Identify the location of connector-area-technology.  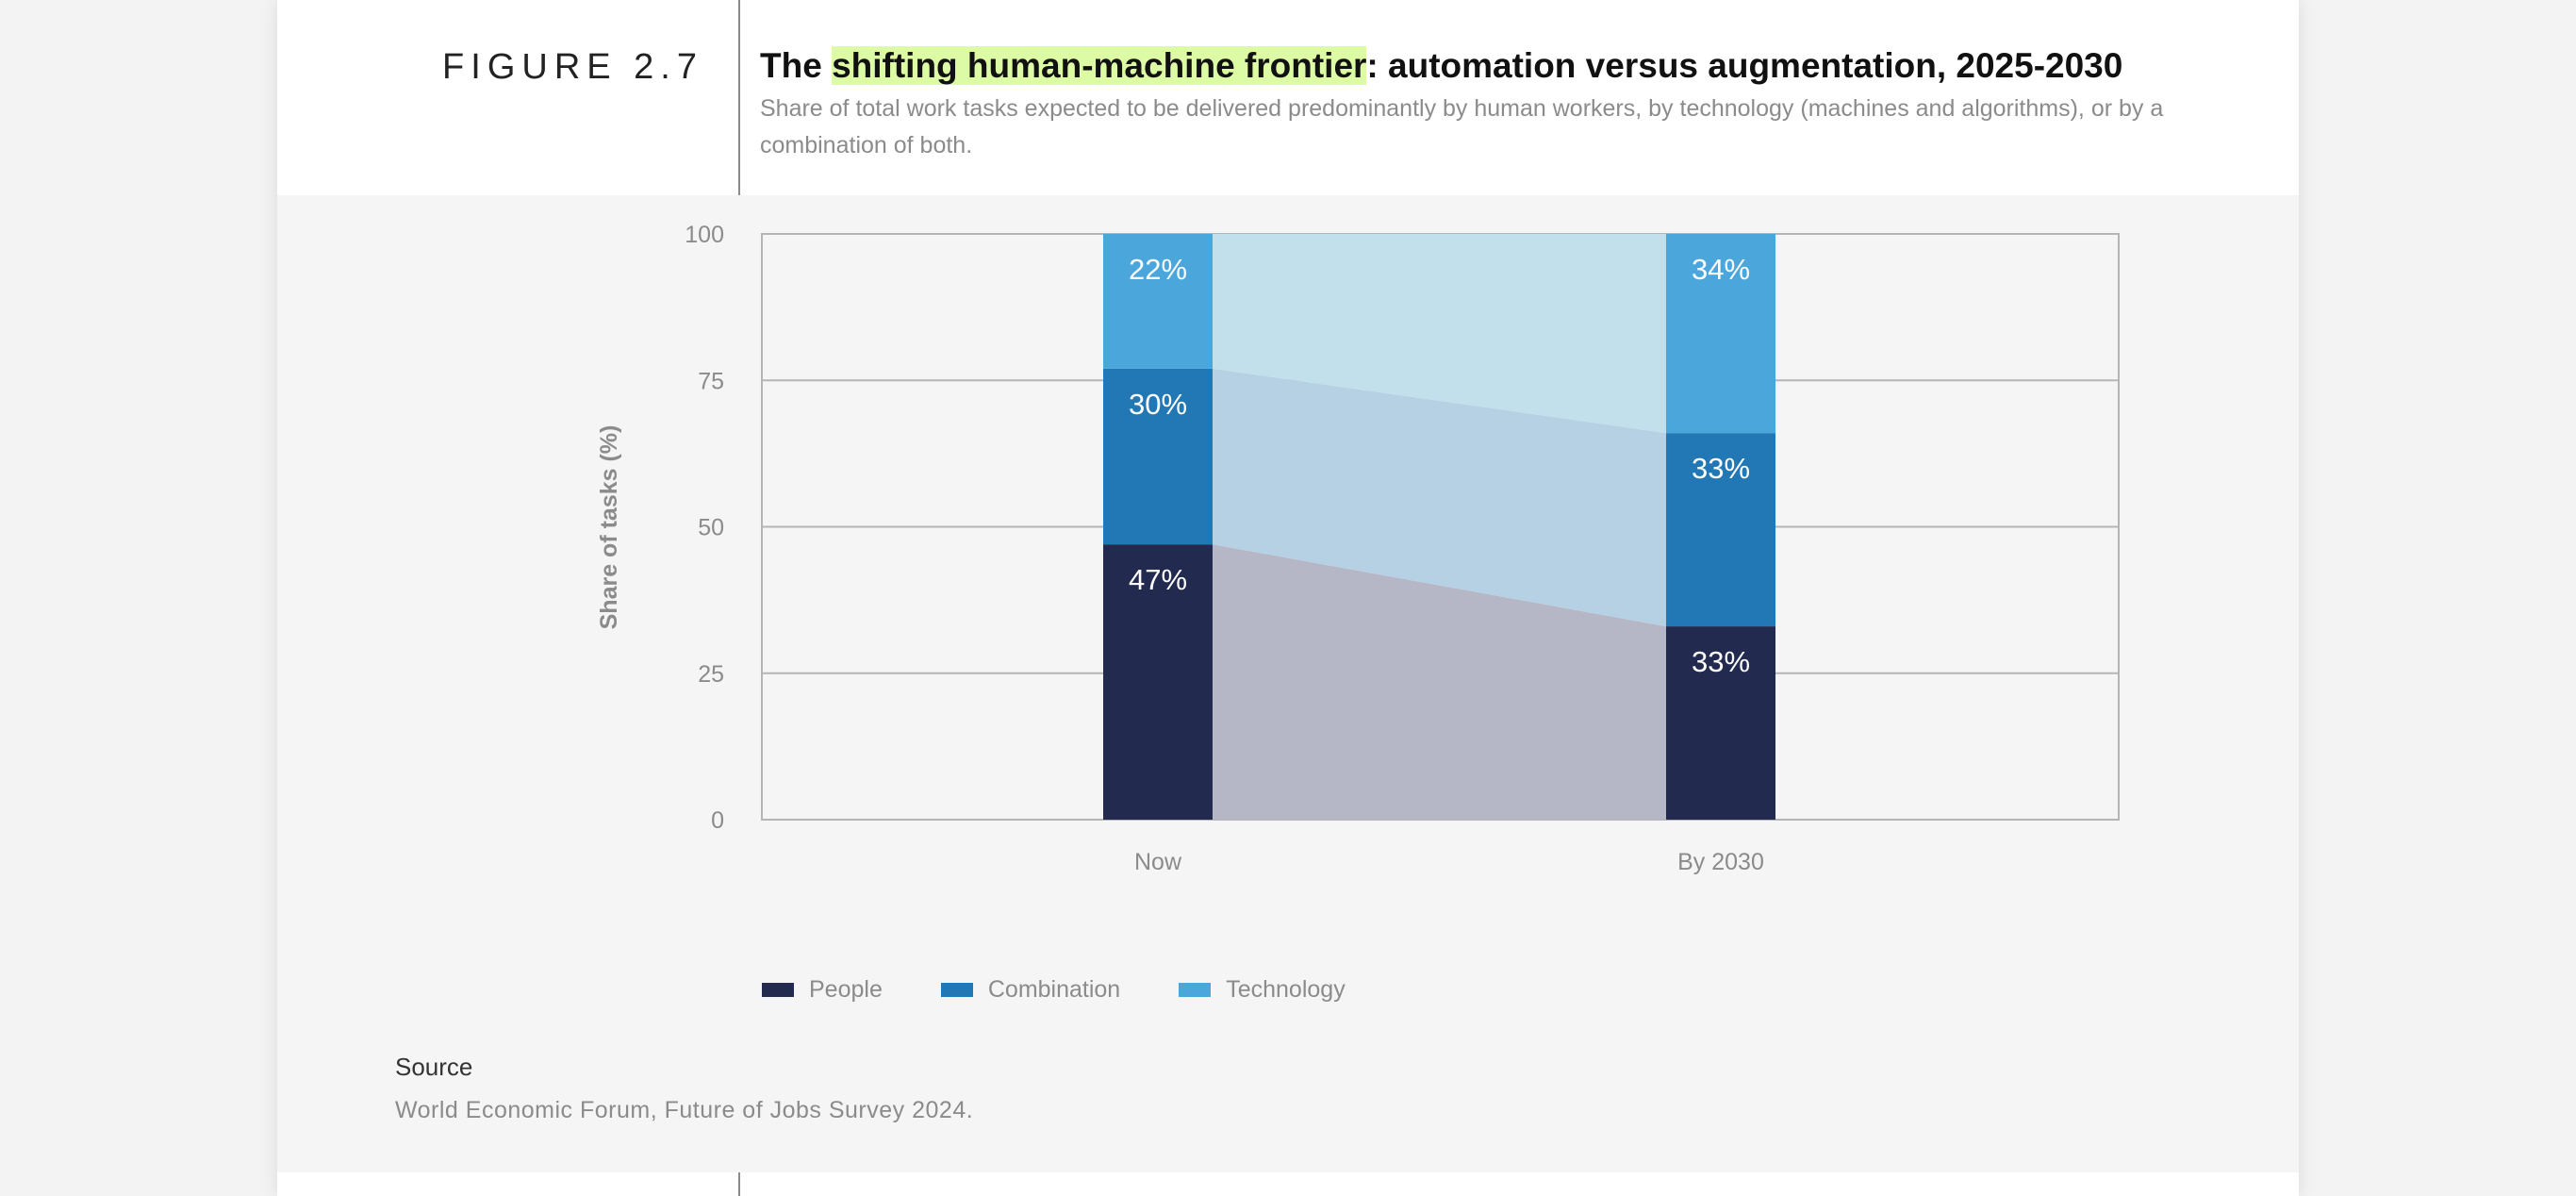
(1439, 334).